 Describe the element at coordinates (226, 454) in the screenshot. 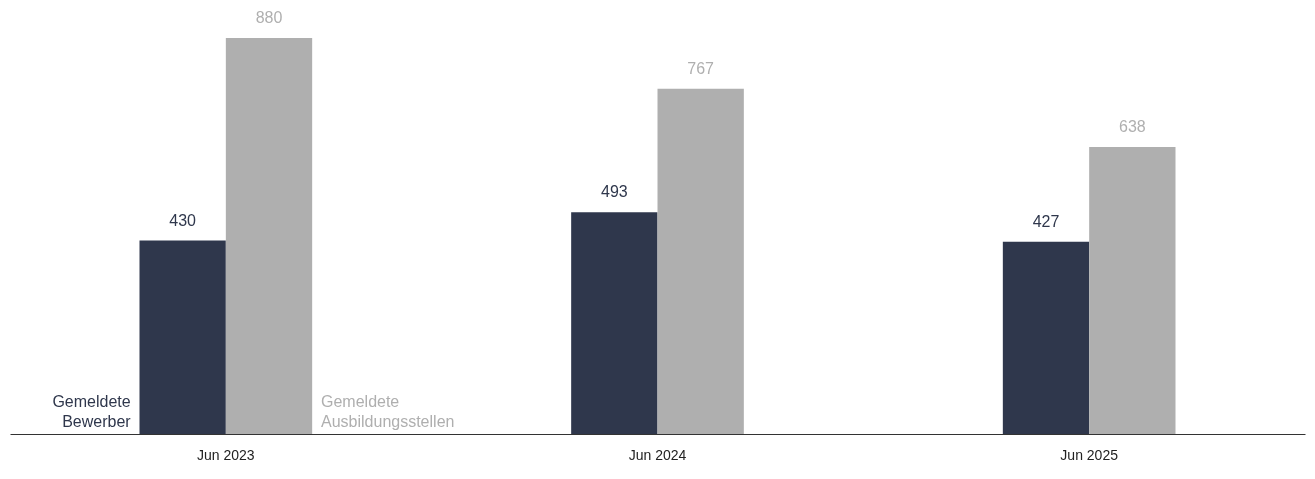

I see `x-tick-label: Jun 2023` at that location.